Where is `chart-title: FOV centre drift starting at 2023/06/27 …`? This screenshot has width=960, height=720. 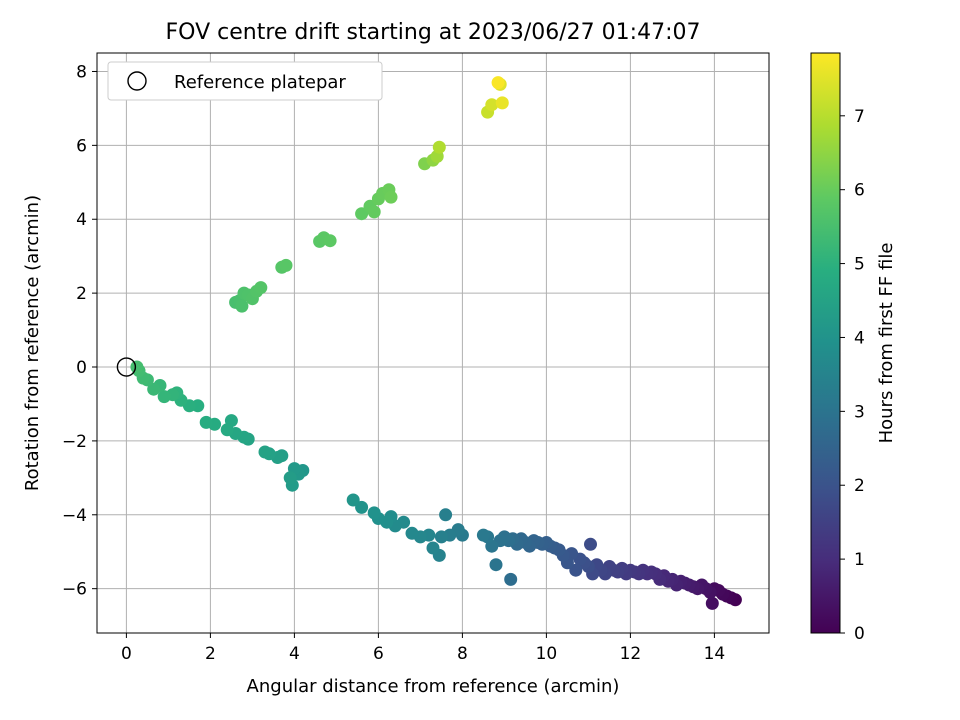
chart-title: FOV centre drift starting at 2023/06/27 … is located at coordinates (433, 32).